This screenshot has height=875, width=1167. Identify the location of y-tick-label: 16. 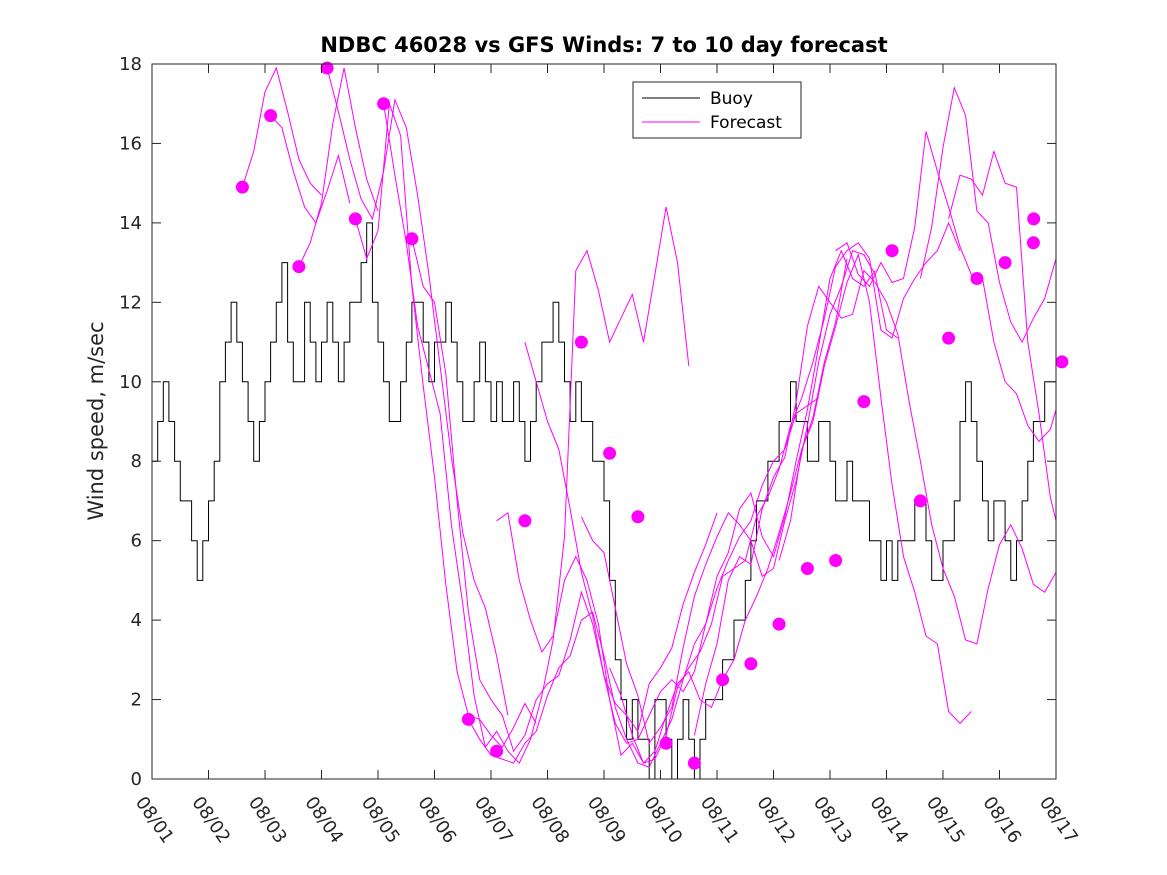
(130, 143).